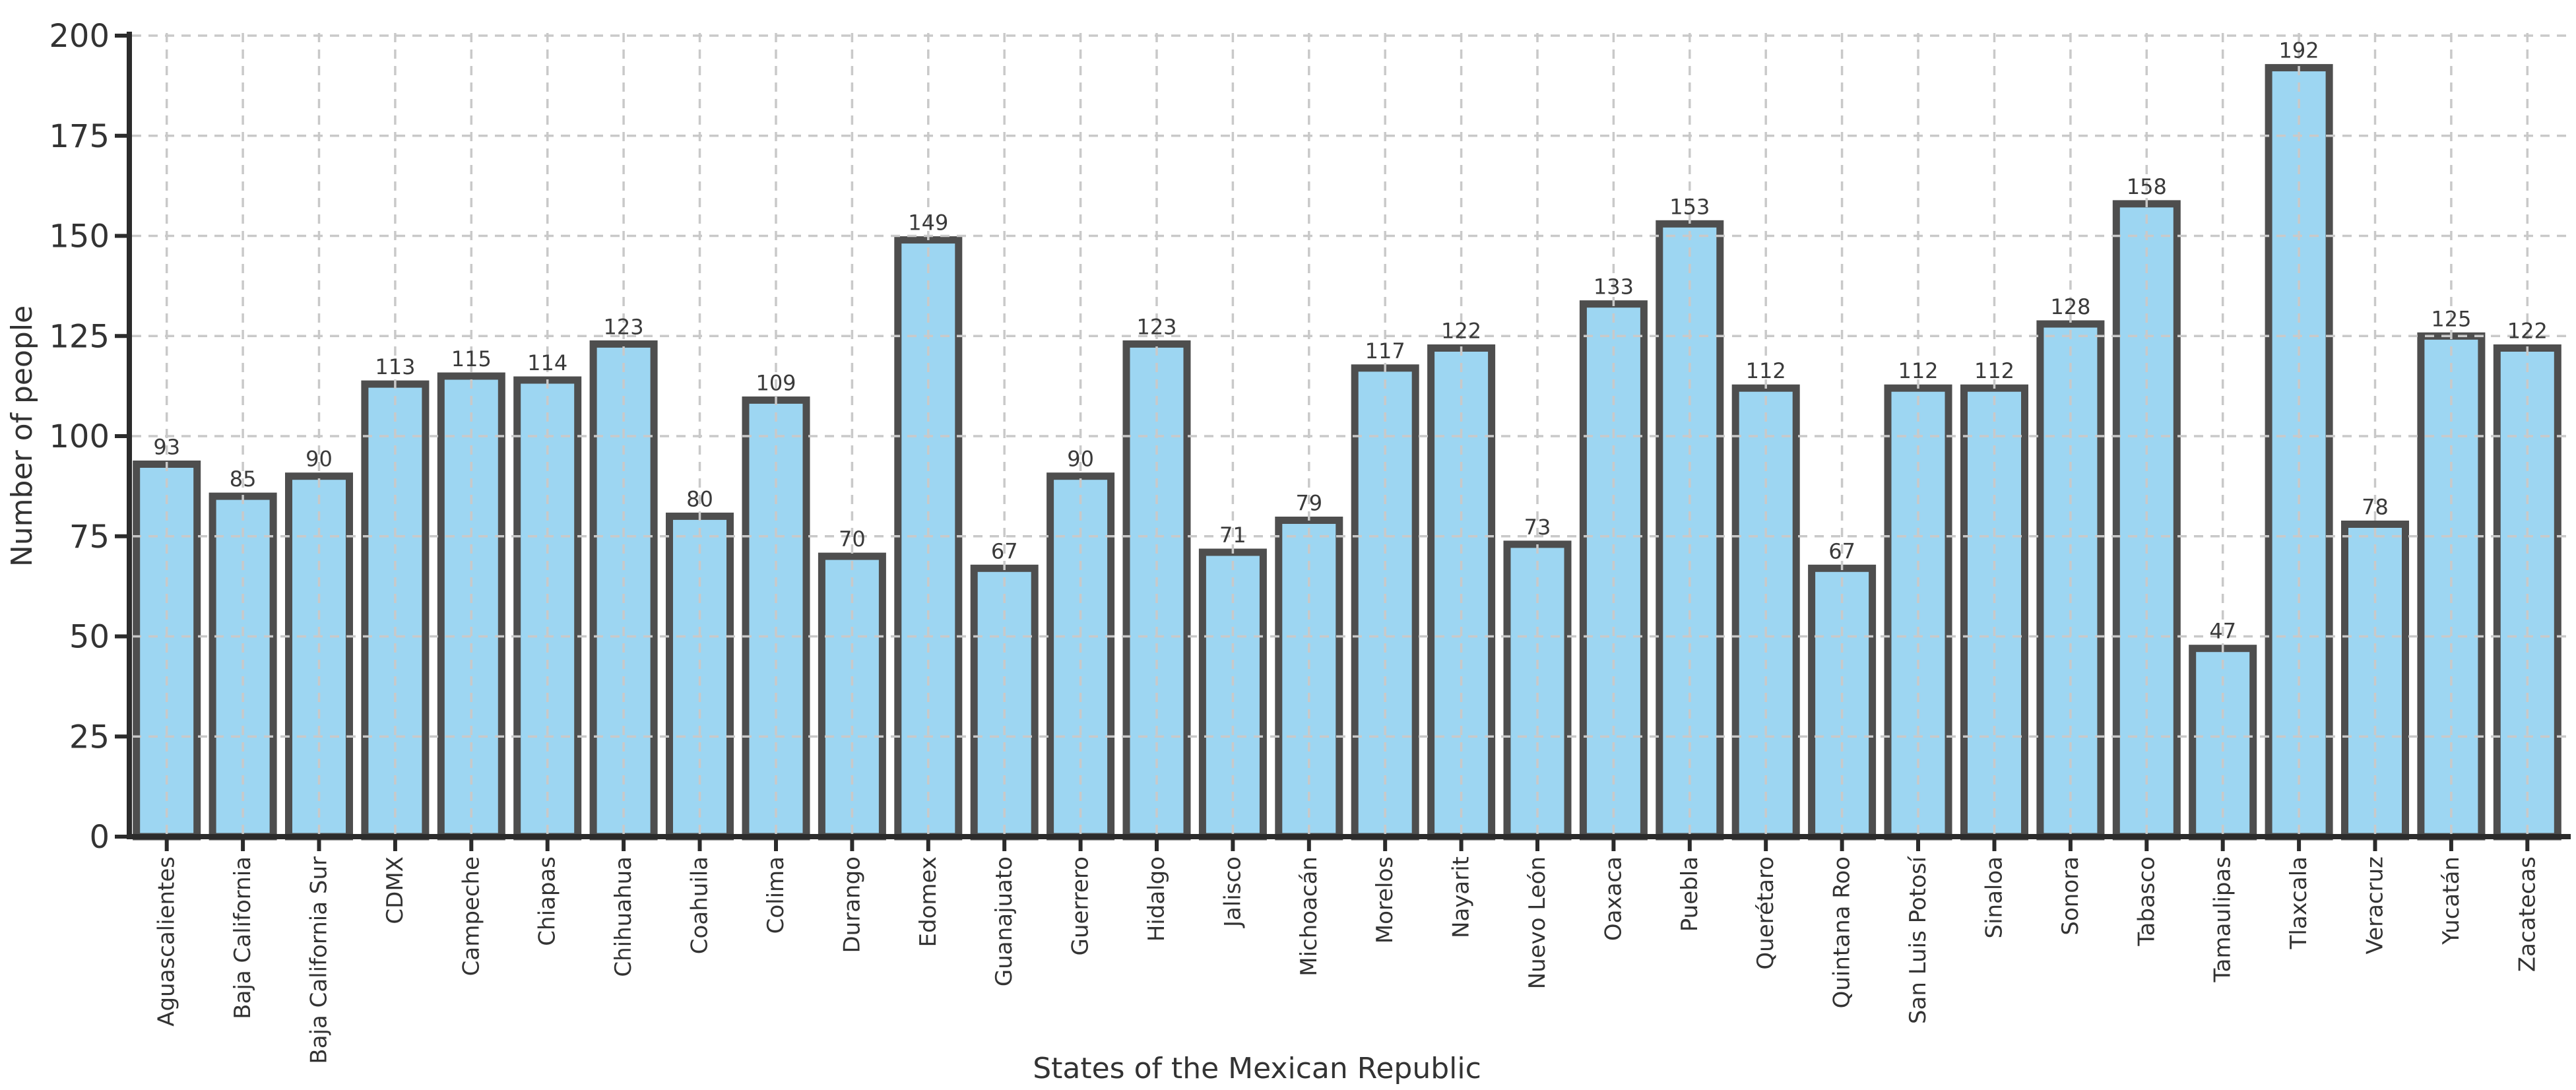 The image size is (2576, 1090). What do you see at coordinates (1004, 921) in the screenshot?
I see `x-tick-label: Guanajuato` at bounding box center [1004, 921].